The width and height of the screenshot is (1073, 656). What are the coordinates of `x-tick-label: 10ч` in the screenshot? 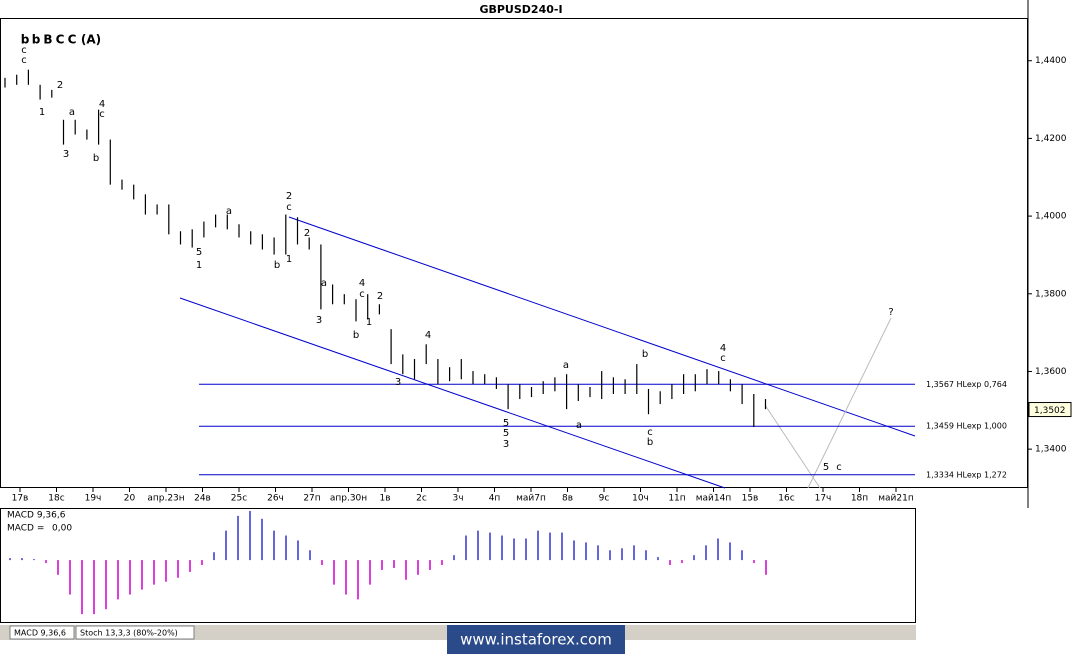 It's located at (640, 499).